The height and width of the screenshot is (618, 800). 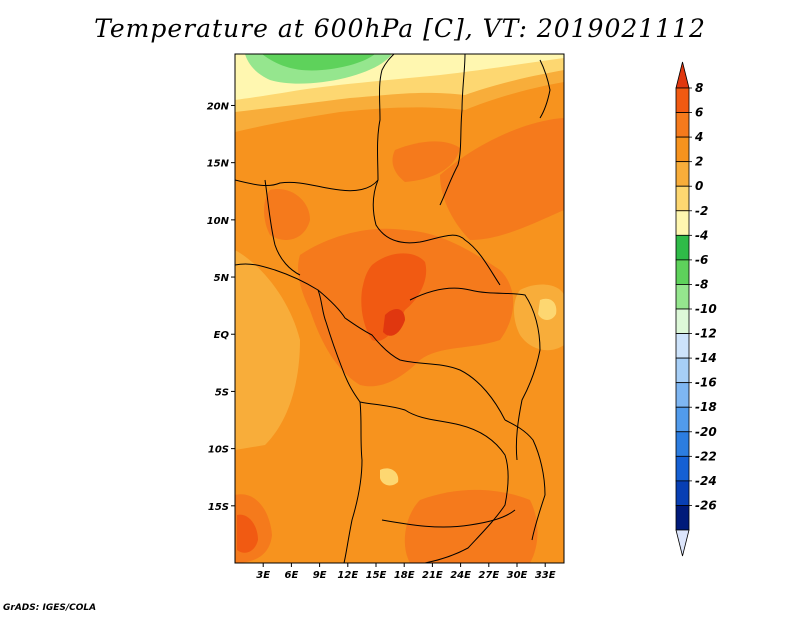 I want to click on colorbar-label: -12, so click(x=706, y=334).